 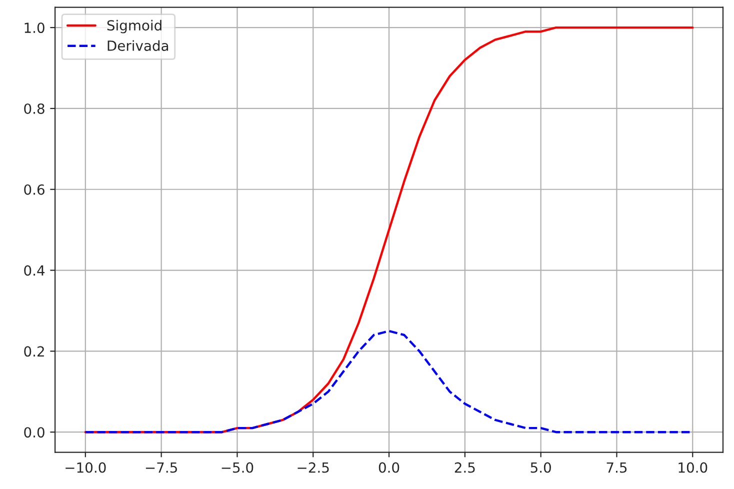 What do you see at coordinates (238, 467) in the screenshot?
I see `x-tick-label: −5.0` at bounding box center [238, 467].